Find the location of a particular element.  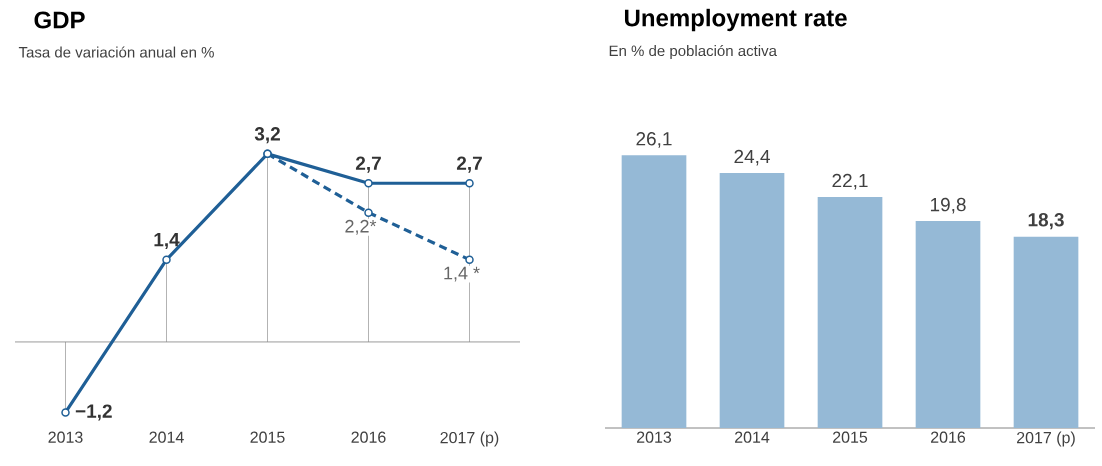

data-label: 1,4 is located at coordinates (167, 241).